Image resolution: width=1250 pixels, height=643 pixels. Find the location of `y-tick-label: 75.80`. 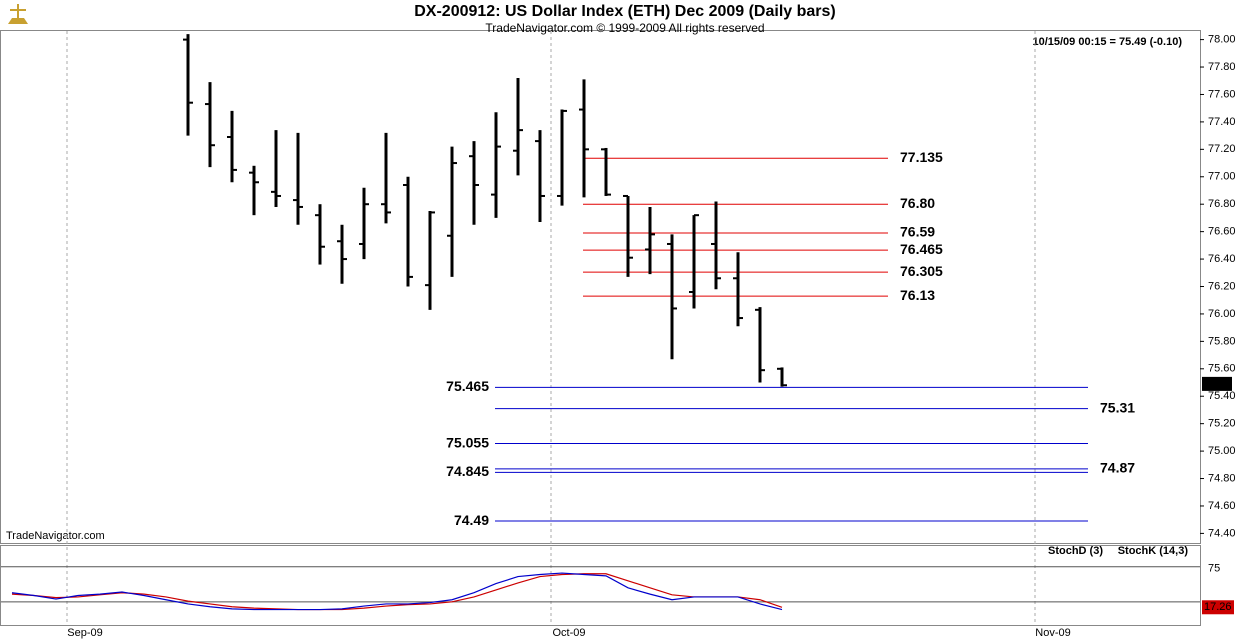

y-tick-label: 75.80 is located at coordinates (1222, 341).